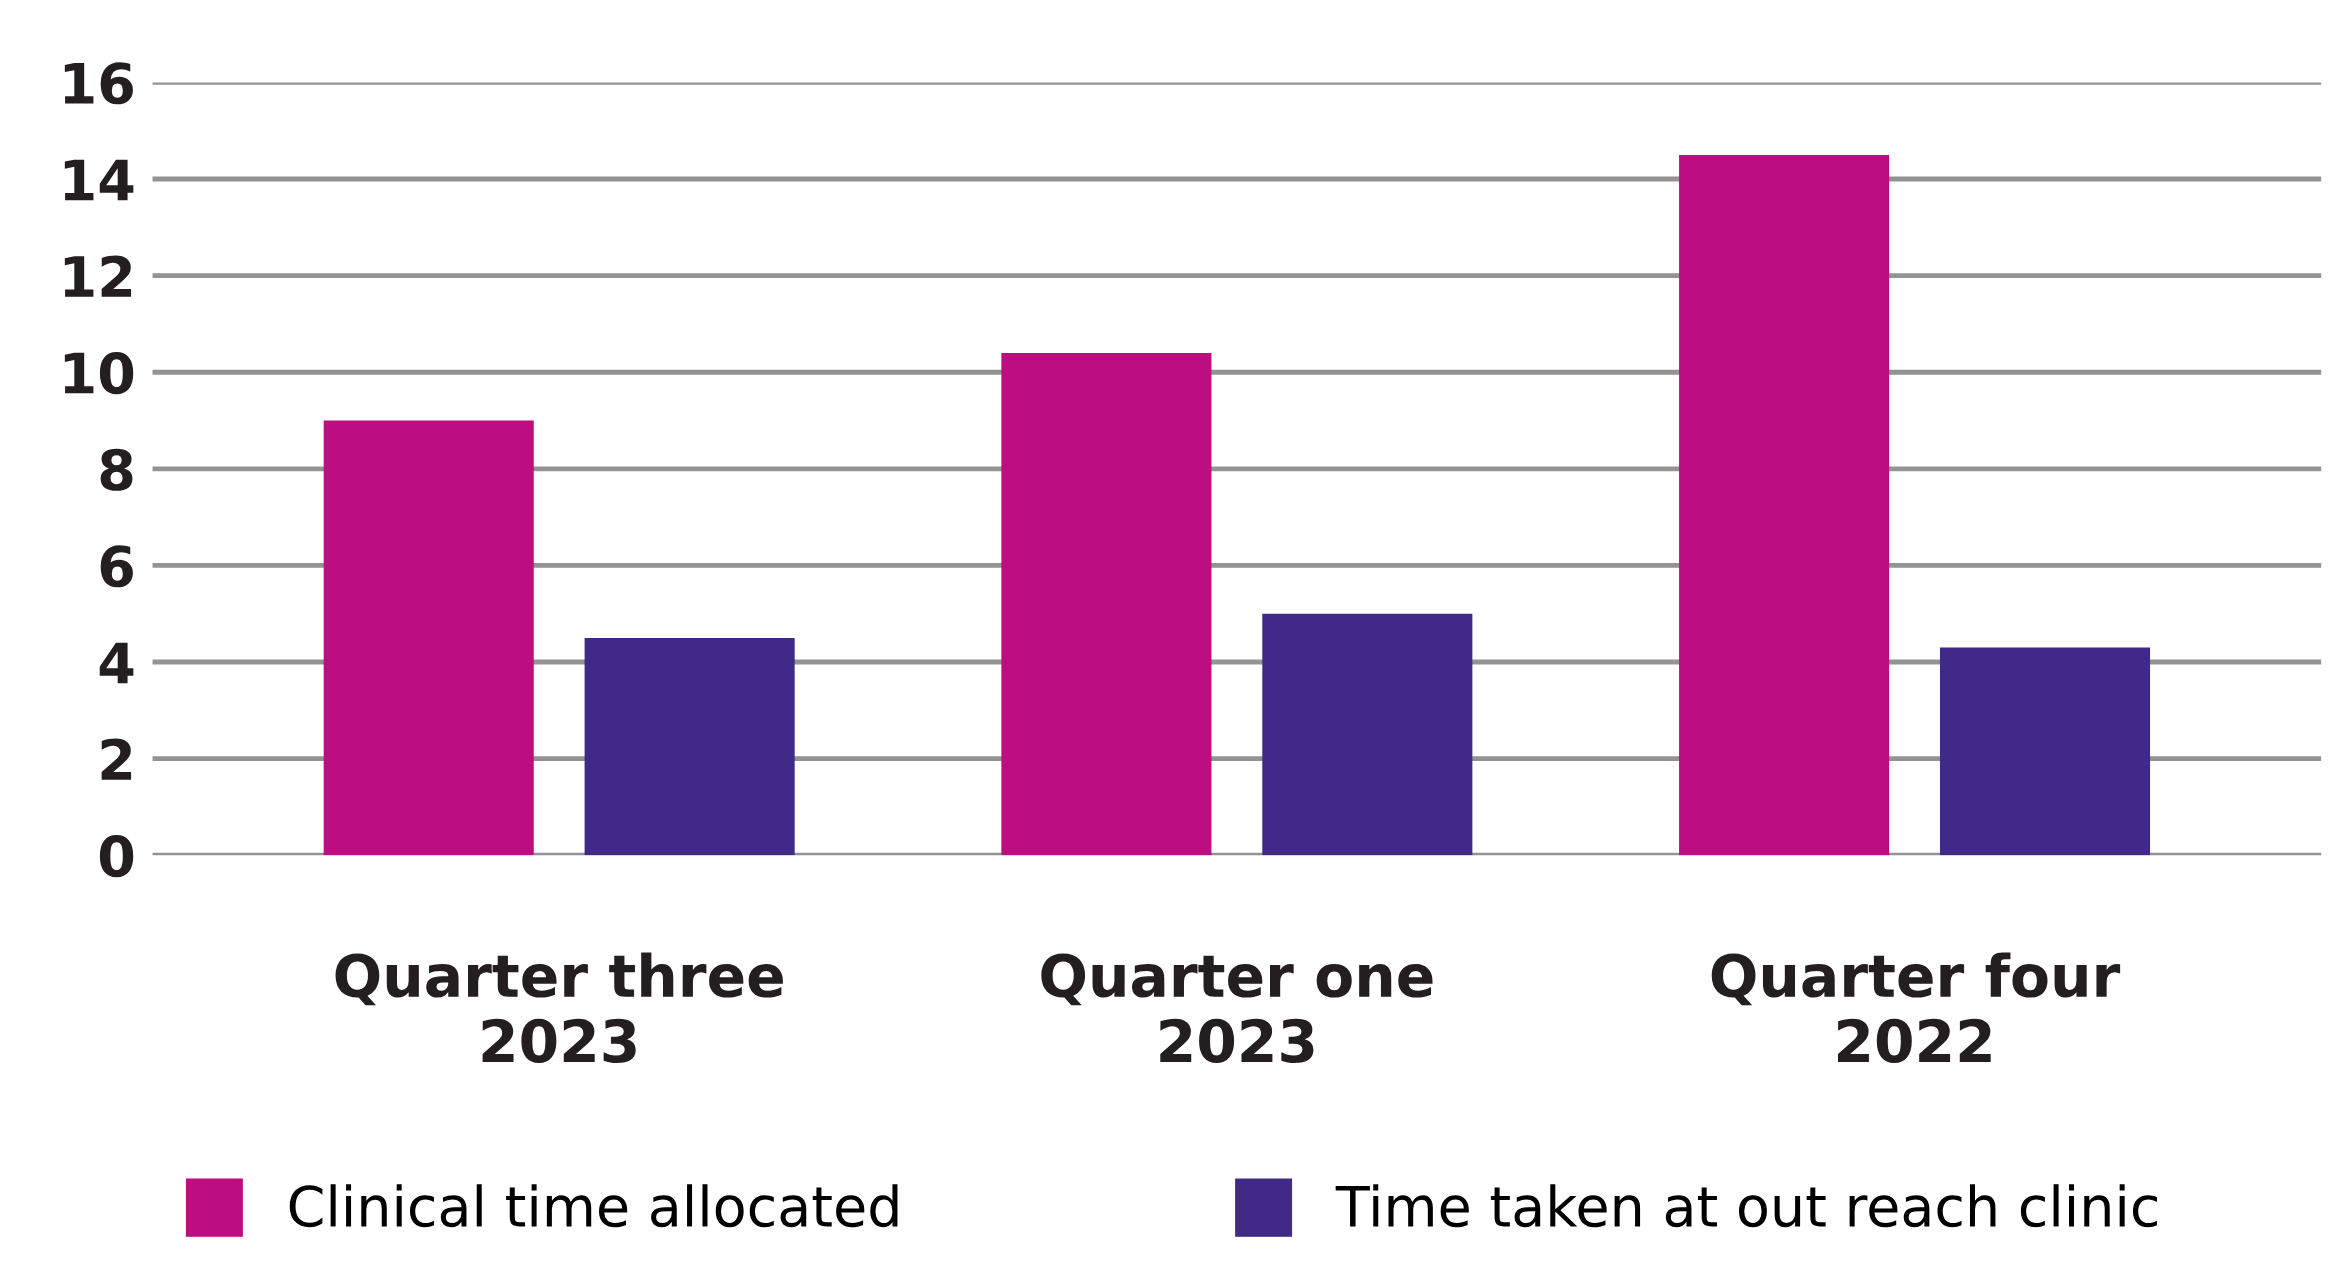 The height and width of the screenshot is (1288, 2347). What do you see at coordinates (99, 180) in the screenshot?
I see `y-tick-label: 14` at bounding box center [99, 180].